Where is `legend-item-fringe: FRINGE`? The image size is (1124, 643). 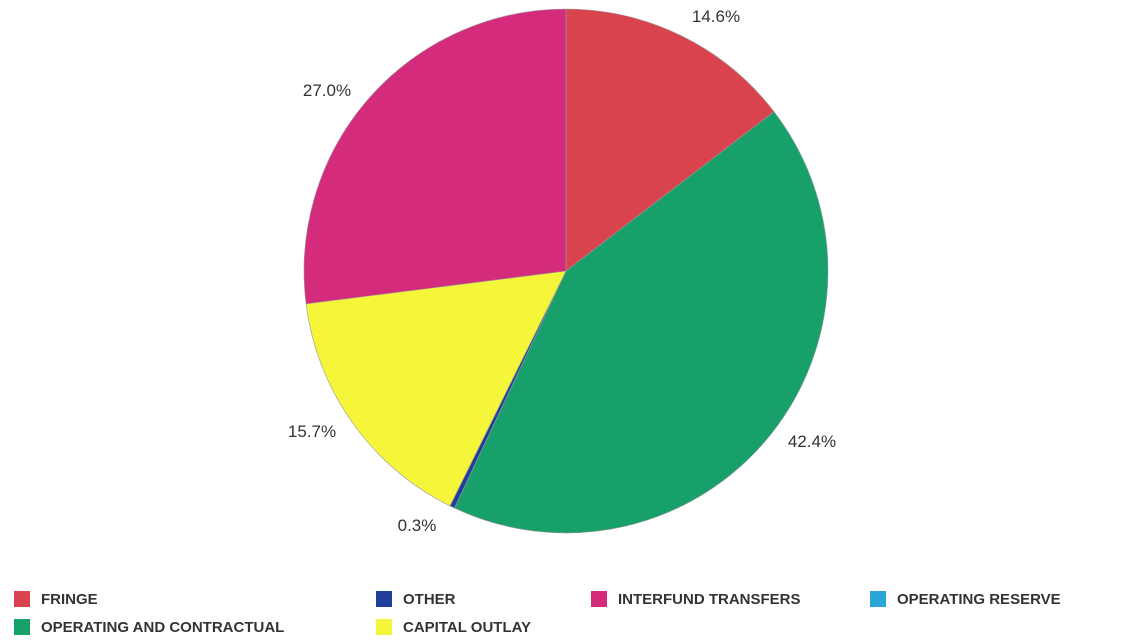
legend-item-fringe: FRINGE is located at coordinates (56, 599).